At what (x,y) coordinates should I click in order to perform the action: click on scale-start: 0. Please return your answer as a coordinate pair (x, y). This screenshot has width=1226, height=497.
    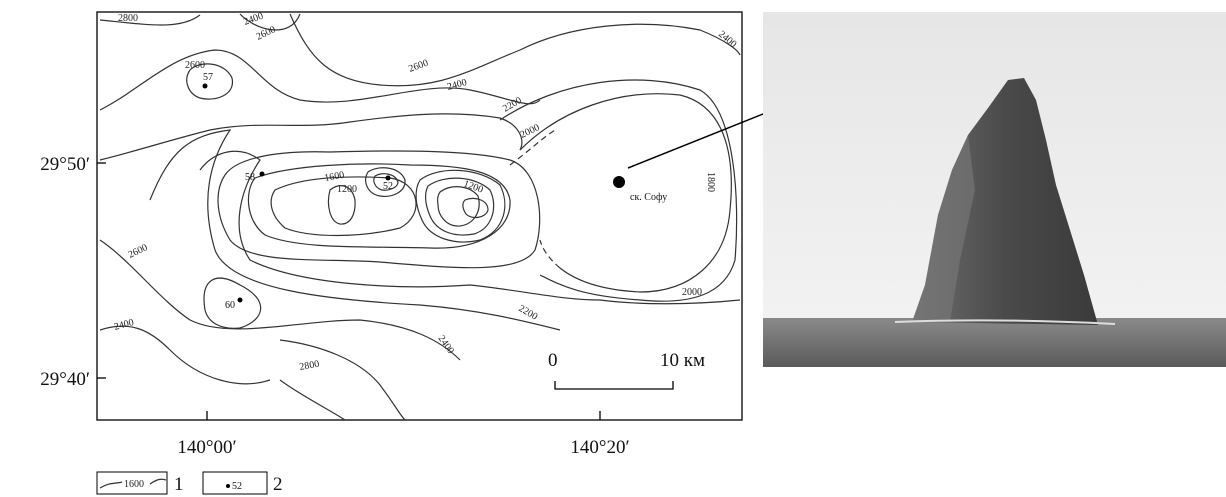
    Looking at the image, I should click on (553, 360).